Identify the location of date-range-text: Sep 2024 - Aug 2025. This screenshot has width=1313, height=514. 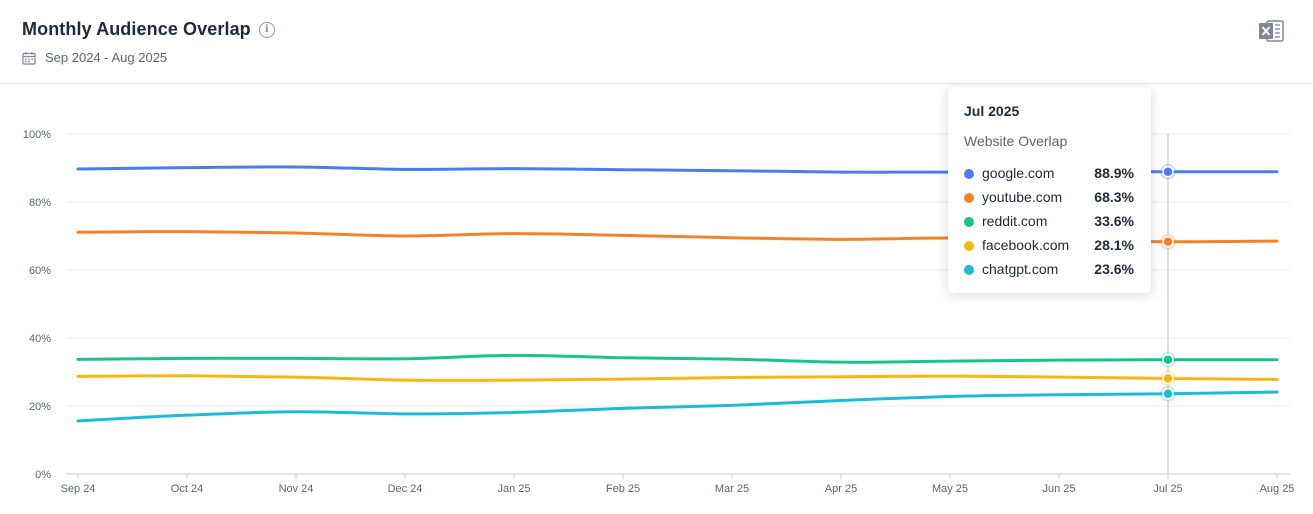
(106, 57).